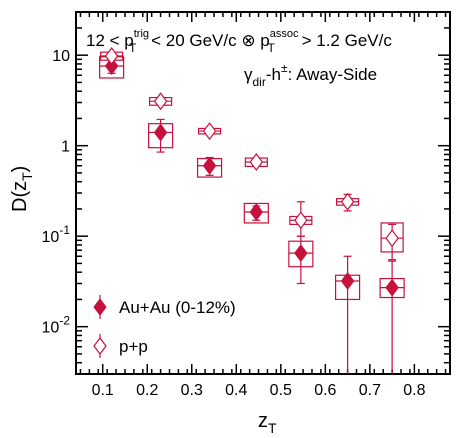  What do you see at coordinates (56, 325) in the screenshot?
I see `y-tick-label: 10⁻²` at bounding box center [56, 325].